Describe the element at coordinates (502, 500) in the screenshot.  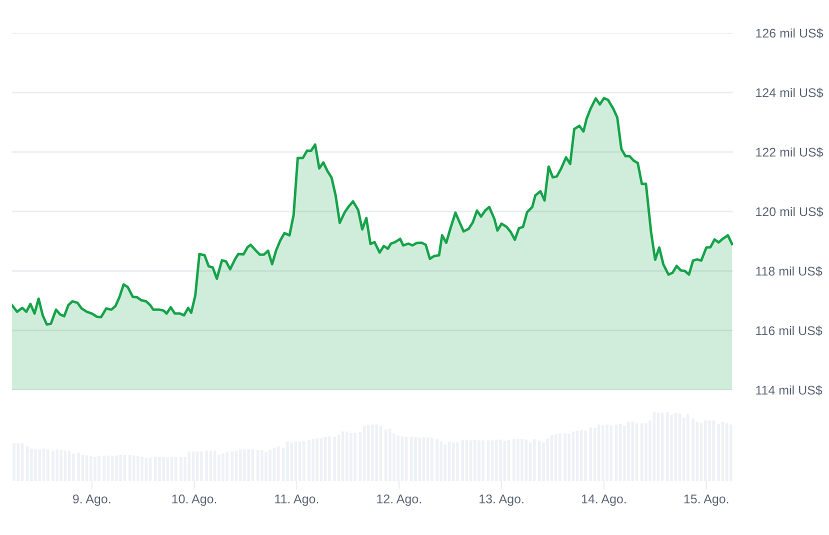
I see `x-tick-label: 13. Ago.` at that location.